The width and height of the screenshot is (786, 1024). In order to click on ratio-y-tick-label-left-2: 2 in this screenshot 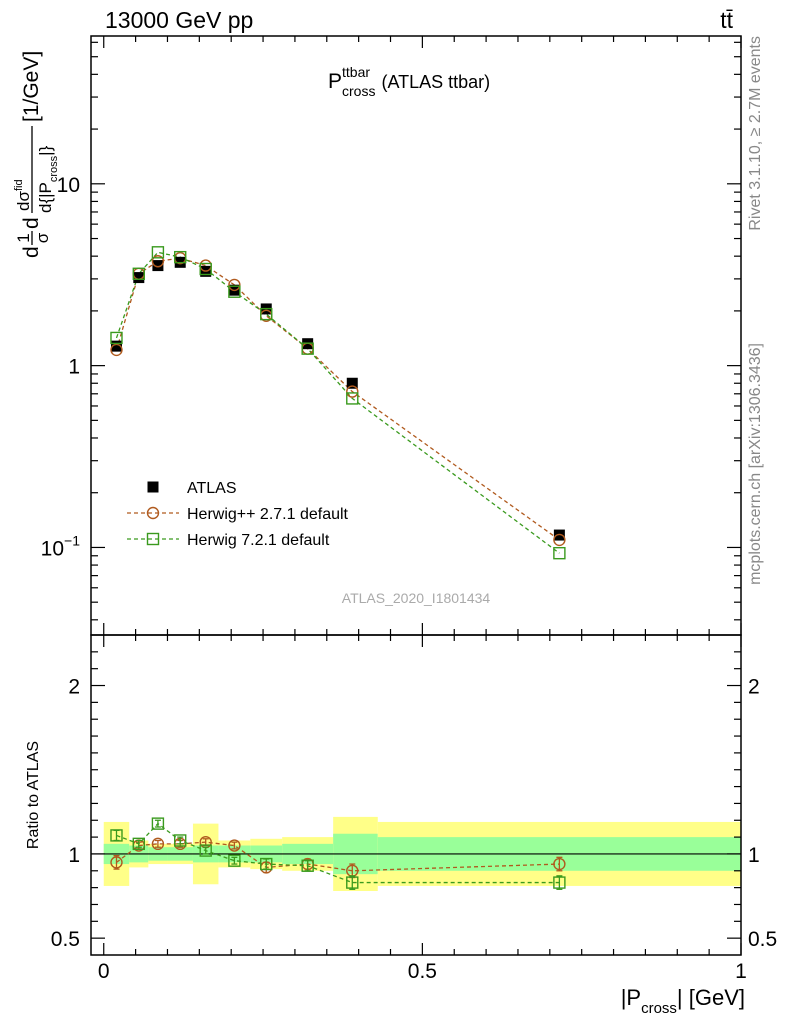, I will do `click(74, 687)`.